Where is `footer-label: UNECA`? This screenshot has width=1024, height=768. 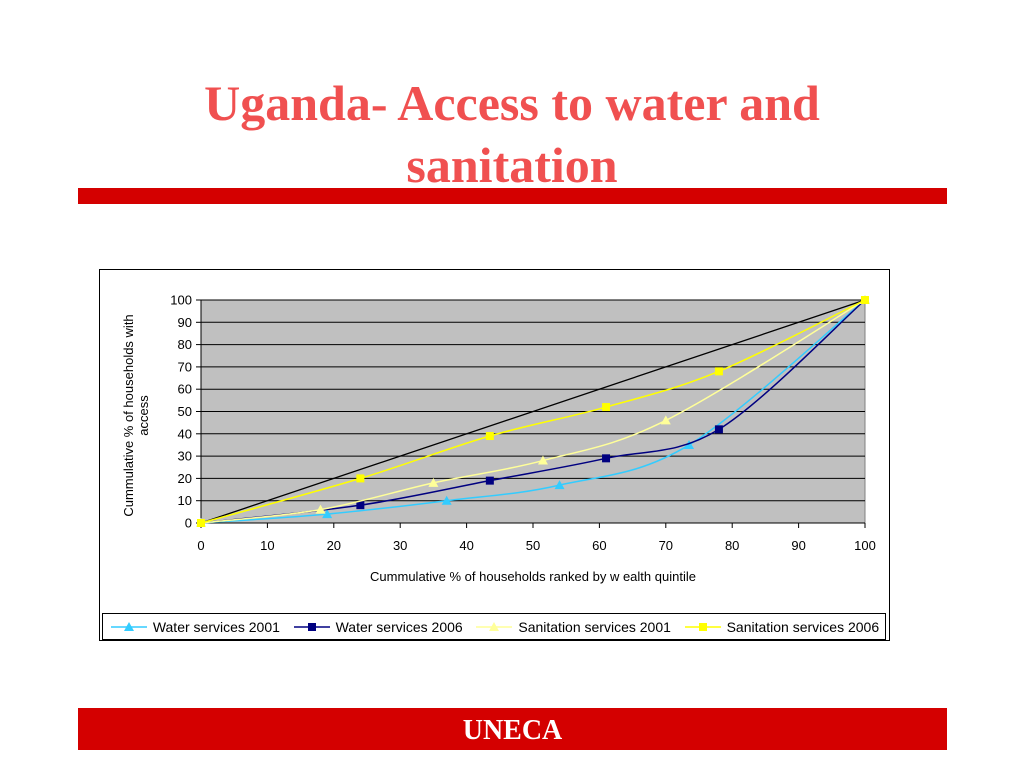 footer-label: UNECA is located at coordinates (512, 730).